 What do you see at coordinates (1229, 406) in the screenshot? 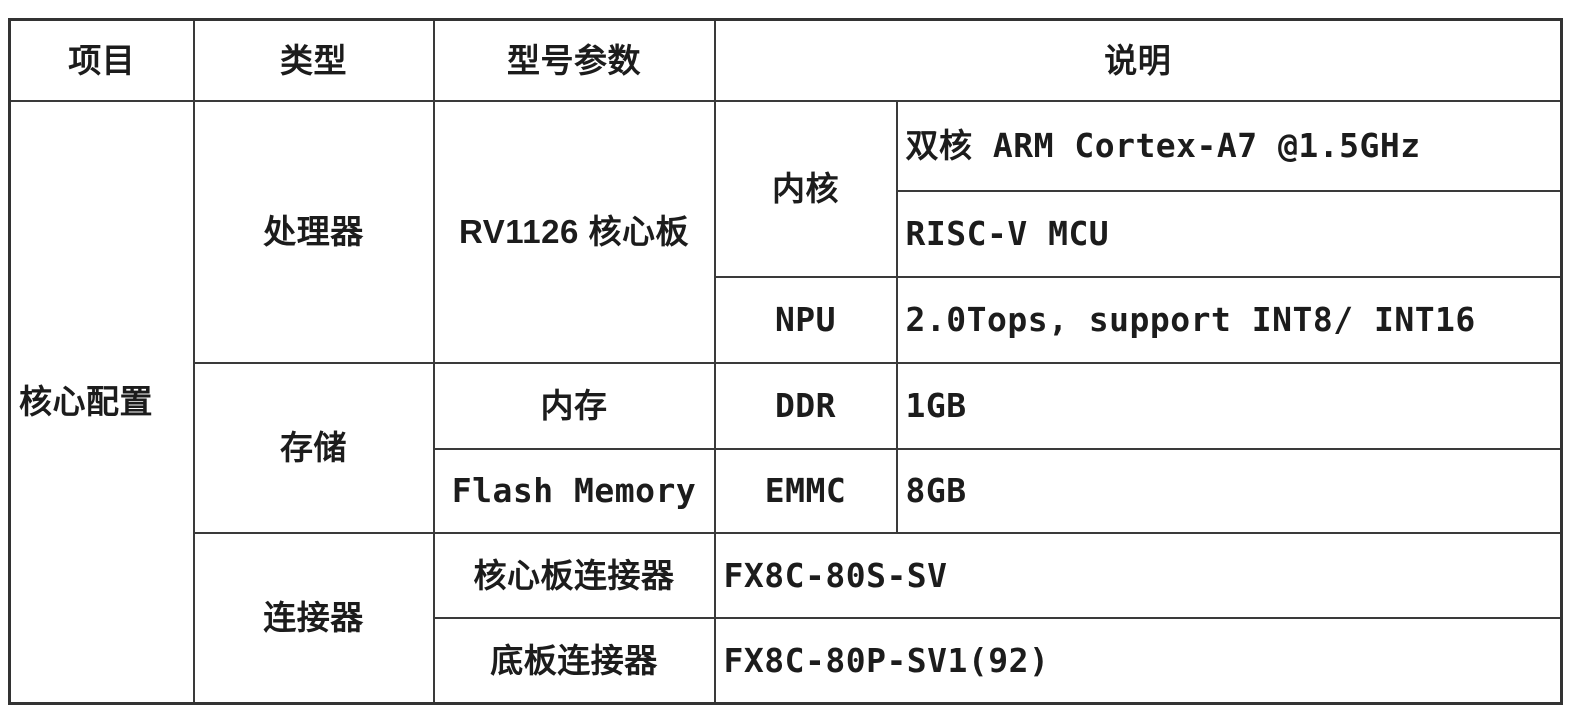
I see `desc-cell-ddr-size: 1GB` at bounding box center [1229, 406].